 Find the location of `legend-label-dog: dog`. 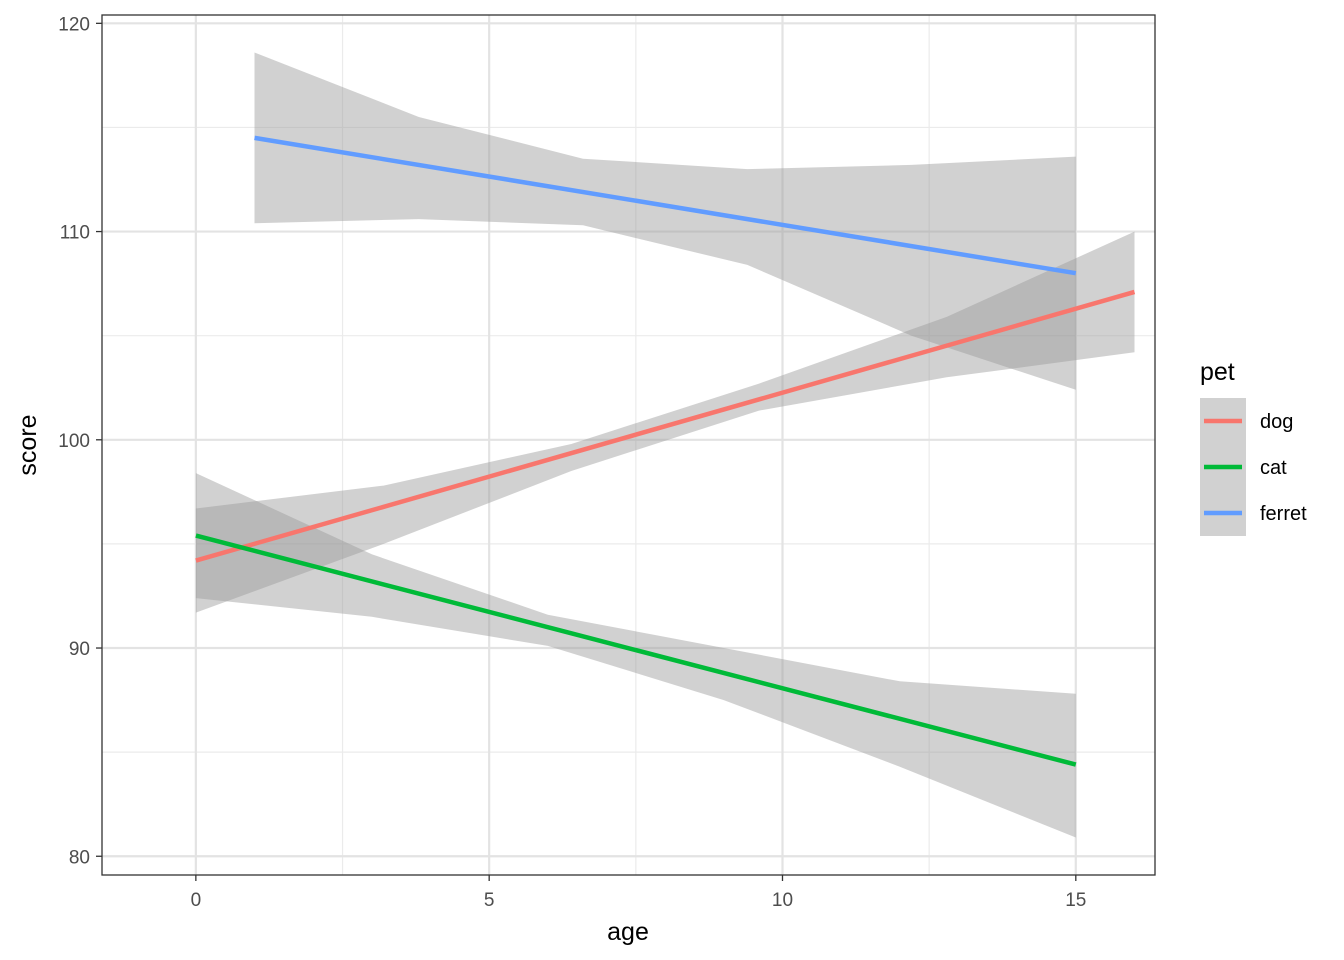

legend-label-dog: dog is located at coordinates (1276, 422).